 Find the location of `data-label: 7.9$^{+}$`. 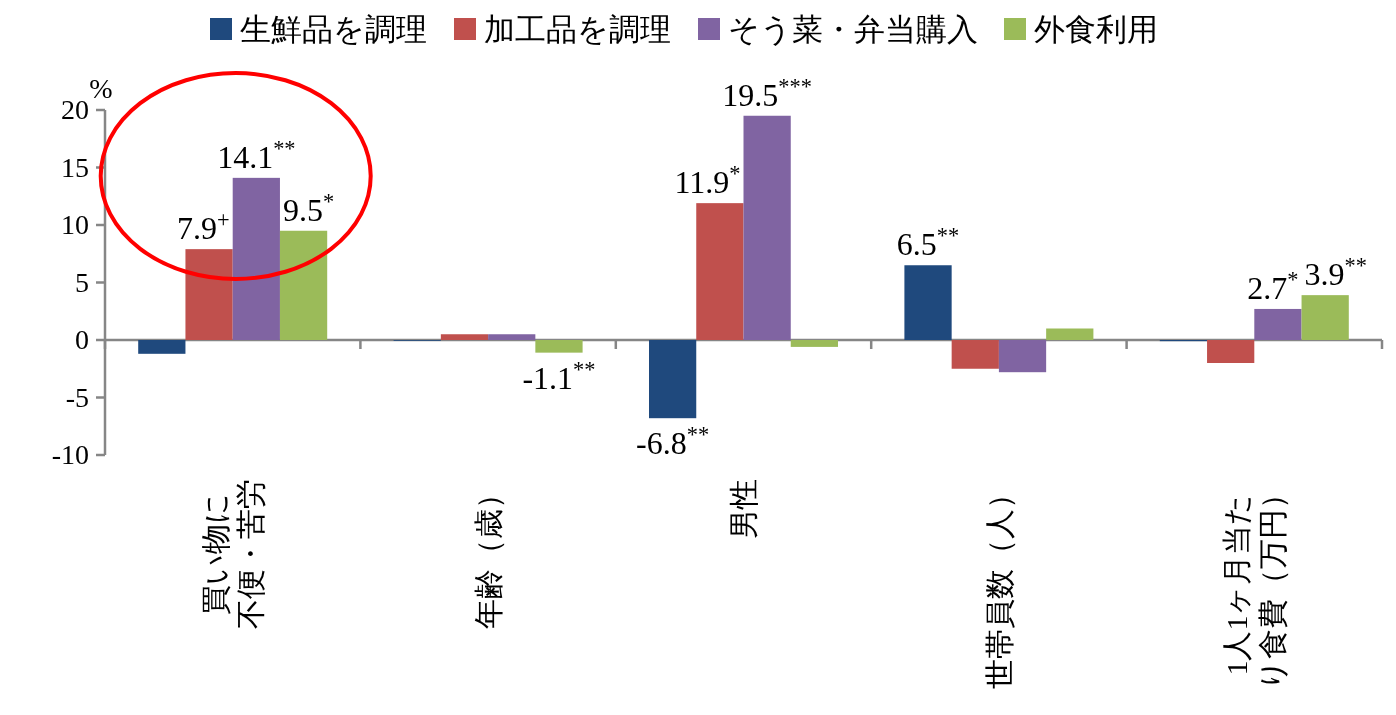

data-label: 7.9$^{+}$ is located at coordinates (203, 226).